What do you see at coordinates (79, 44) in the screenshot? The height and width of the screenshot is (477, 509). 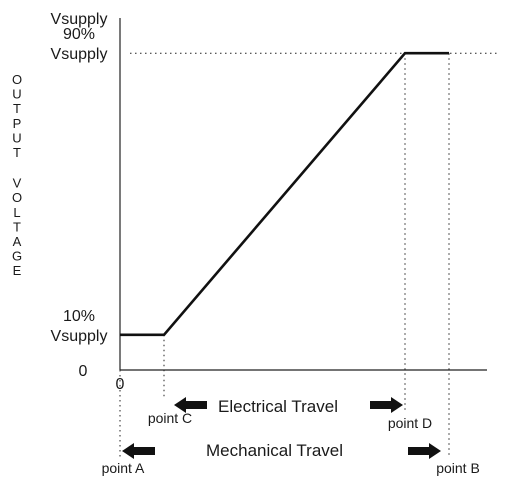 I see `y-tick-label-90: 90% Vsupply` at bounding box center [79, 44].